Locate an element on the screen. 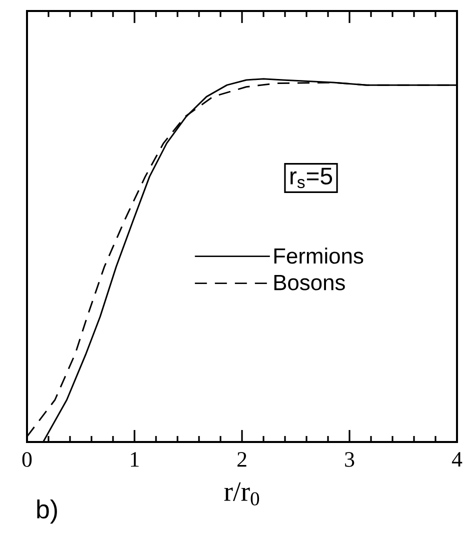 Image resolution: width=471 pixels, height=558 pixels. x-tick-label: 4 is located at coordinates (457, 459).